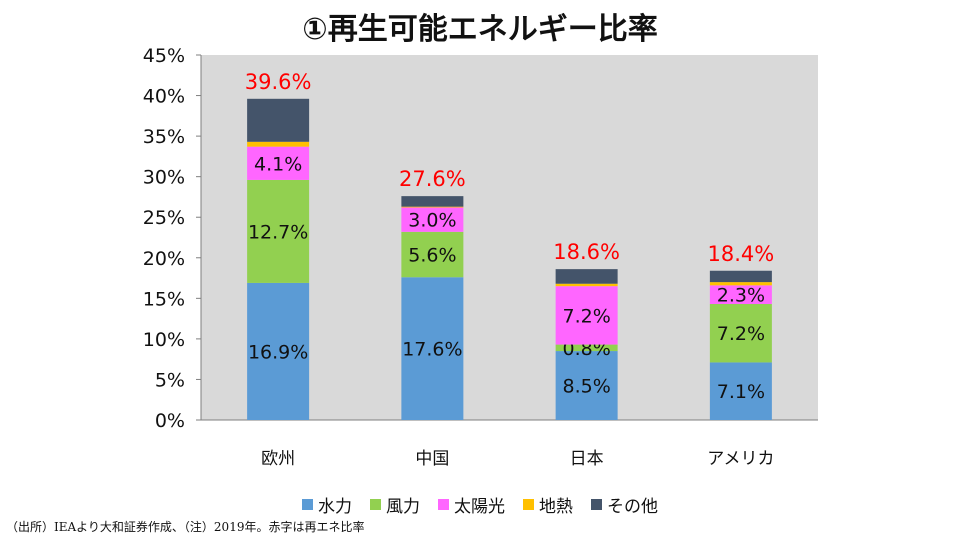  What do you see at coordinates (170, 380) in the screenshot?
I see `y-tick-label: 5%` at bounding box center [170, 380].